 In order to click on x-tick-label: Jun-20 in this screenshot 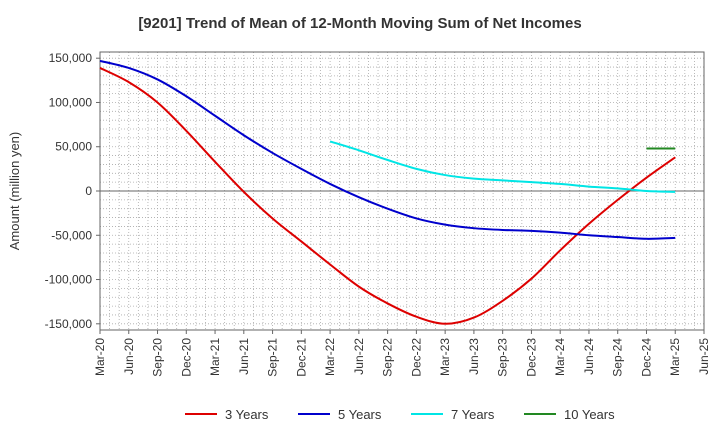, I will do `click(129, 356)`.